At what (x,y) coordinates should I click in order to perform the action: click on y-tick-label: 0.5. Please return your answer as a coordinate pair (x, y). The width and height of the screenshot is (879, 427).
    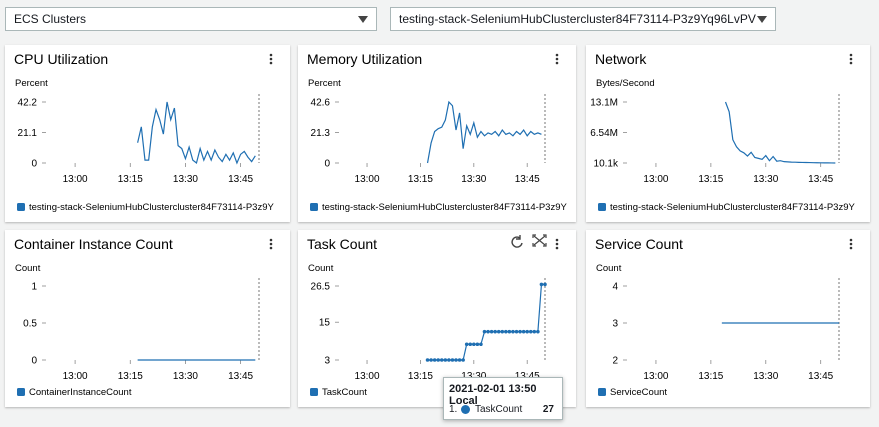
    Looking at the image, I should click on (30, 324).